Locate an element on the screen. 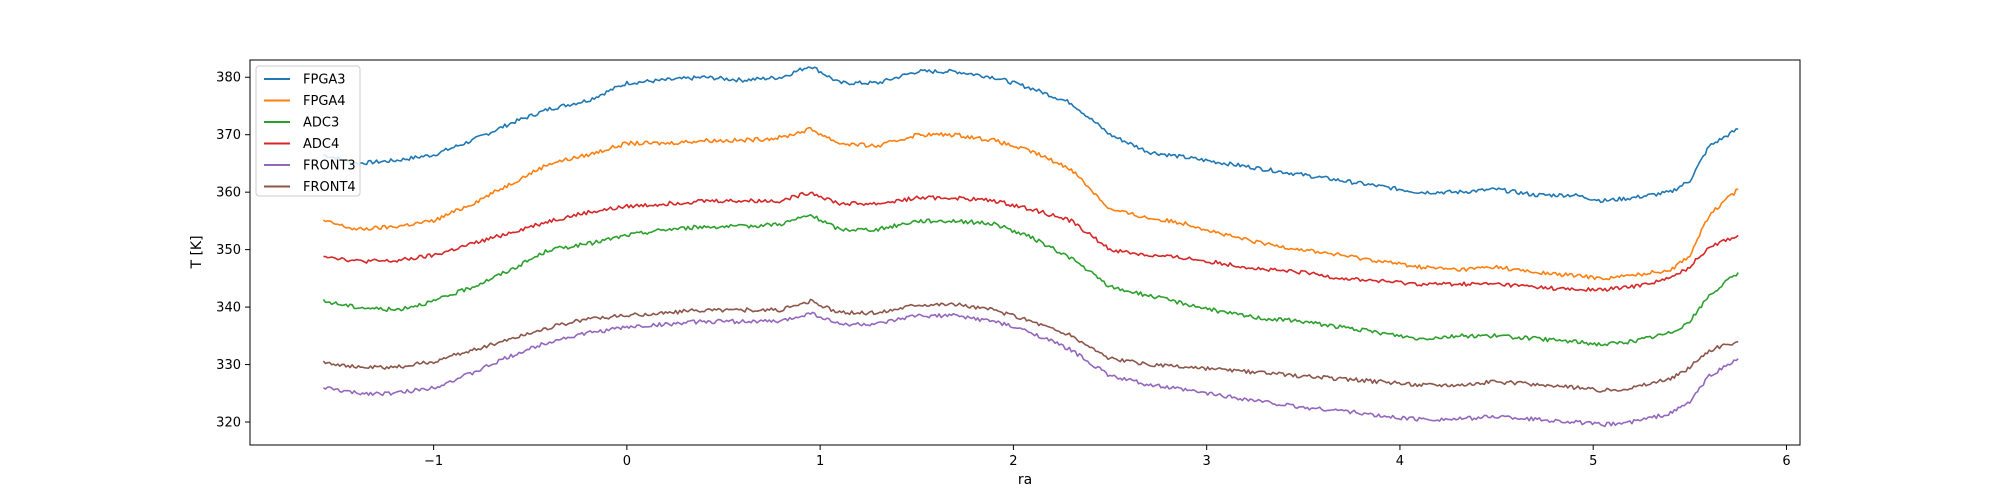 The width and height of the screenshot is (2000, 500). y-tick-label: 380 is located at coordinates (228, 78).